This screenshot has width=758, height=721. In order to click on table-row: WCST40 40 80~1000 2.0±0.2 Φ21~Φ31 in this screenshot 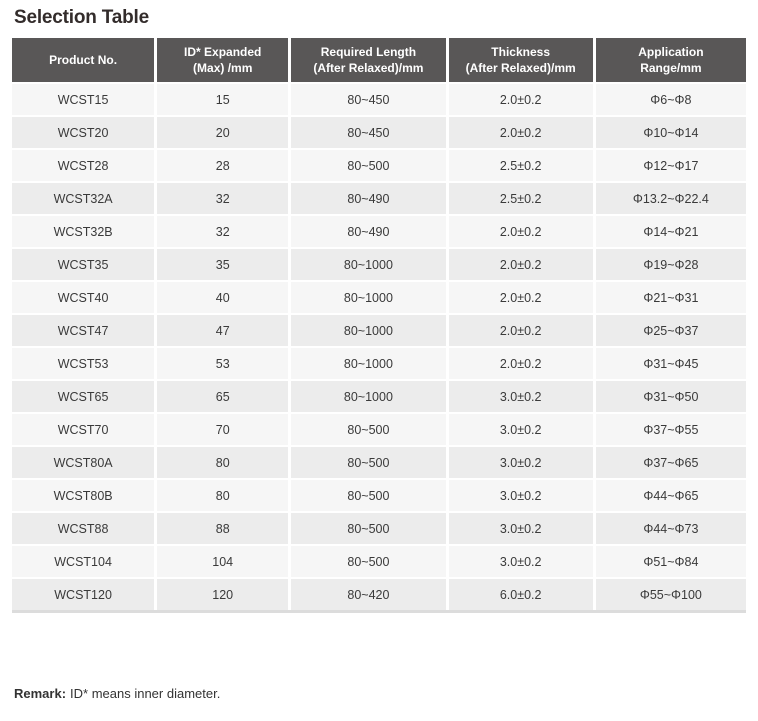, I will do `click(379, 296)`.